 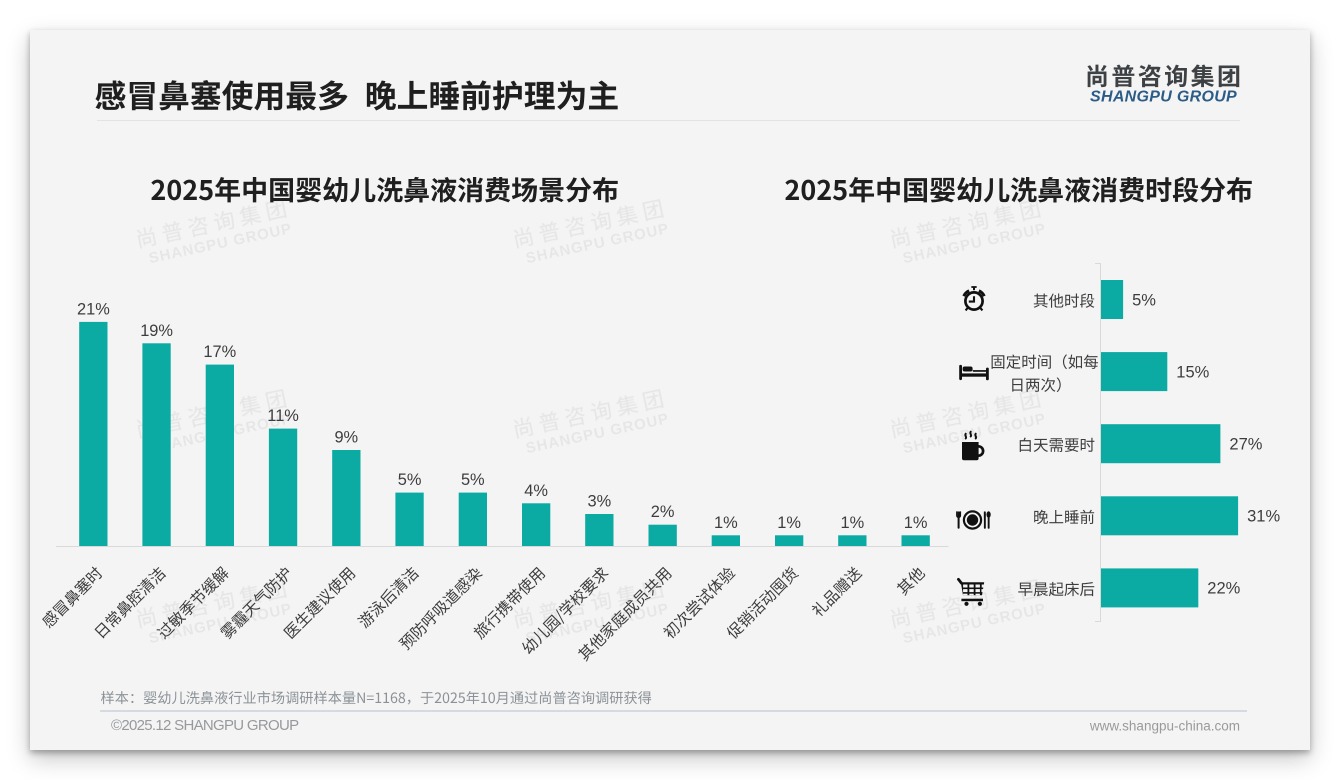 I want to click on svg-text: 2%, so click(x=663, y=512).